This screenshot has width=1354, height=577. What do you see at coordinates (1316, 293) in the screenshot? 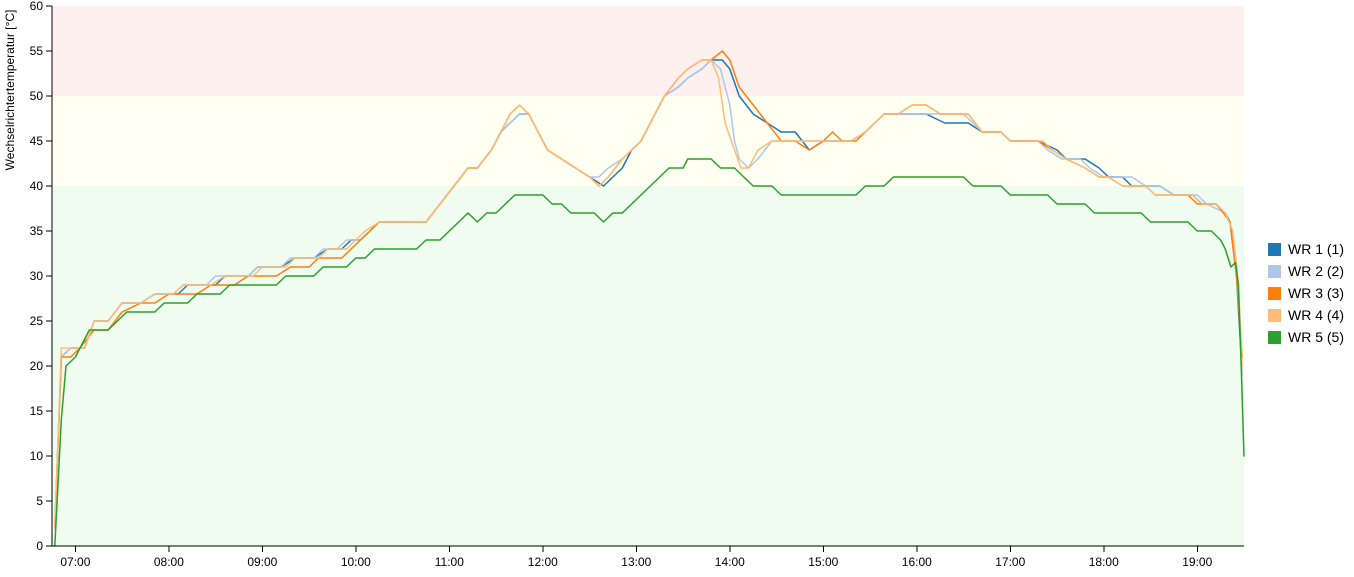
I see `legend-label: WR 3 (3)` at bounding box center [1316, 293].